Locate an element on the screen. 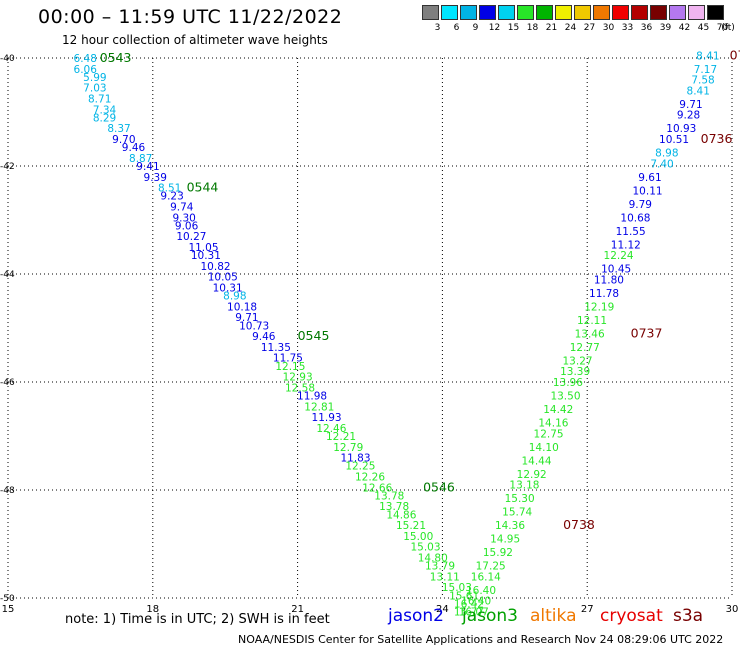 Image resolution: width=740 pixels, height=650 pixels. wave-height-value: 12.19 is located at coordinates (599, 307).